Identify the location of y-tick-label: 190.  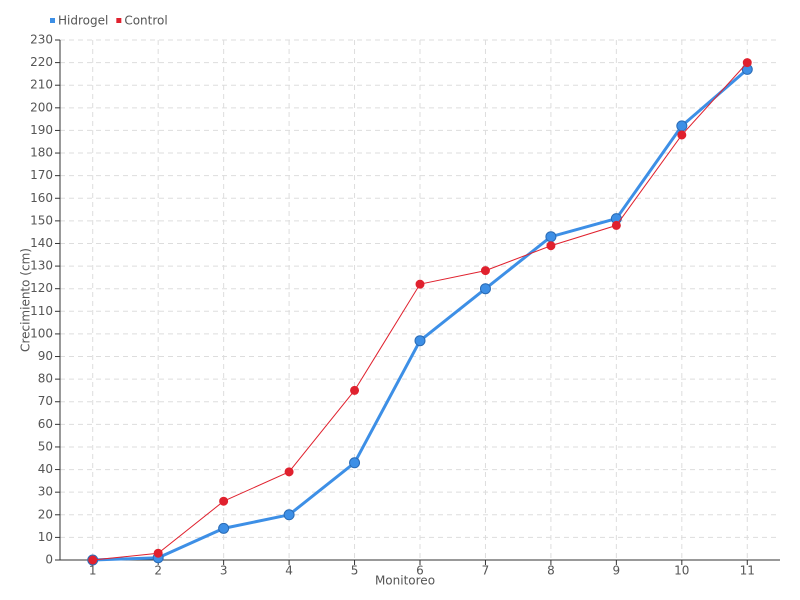
(41, 130).